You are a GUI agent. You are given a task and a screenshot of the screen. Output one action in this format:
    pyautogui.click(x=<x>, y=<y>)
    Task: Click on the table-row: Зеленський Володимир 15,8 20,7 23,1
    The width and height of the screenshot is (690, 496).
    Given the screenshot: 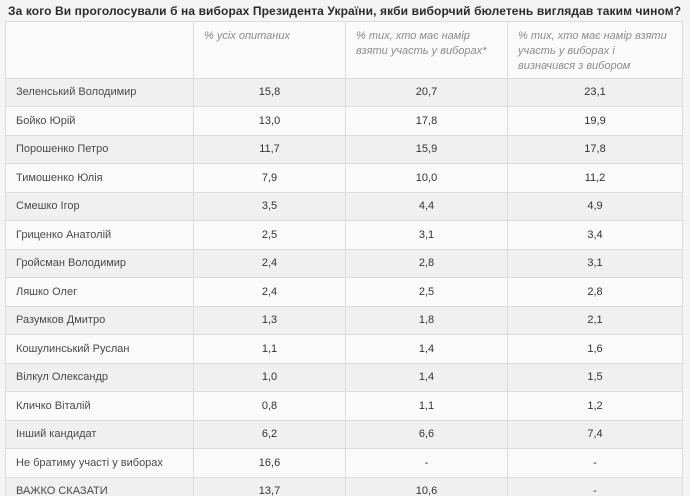 What is the action you would take?
    pyautogui.click(x=344, y=92)
    